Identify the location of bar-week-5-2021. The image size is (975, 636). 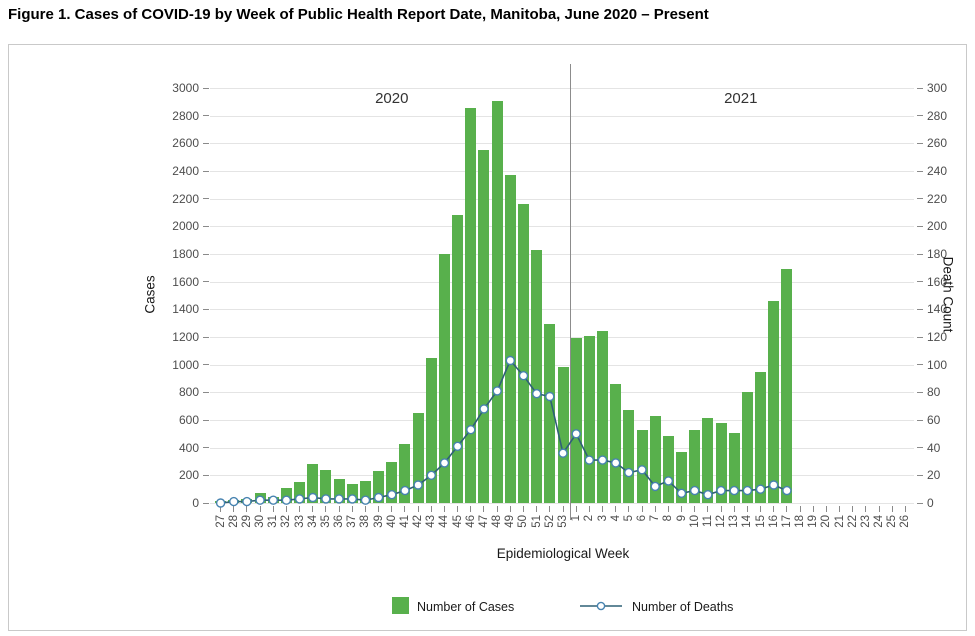
(629, 456).